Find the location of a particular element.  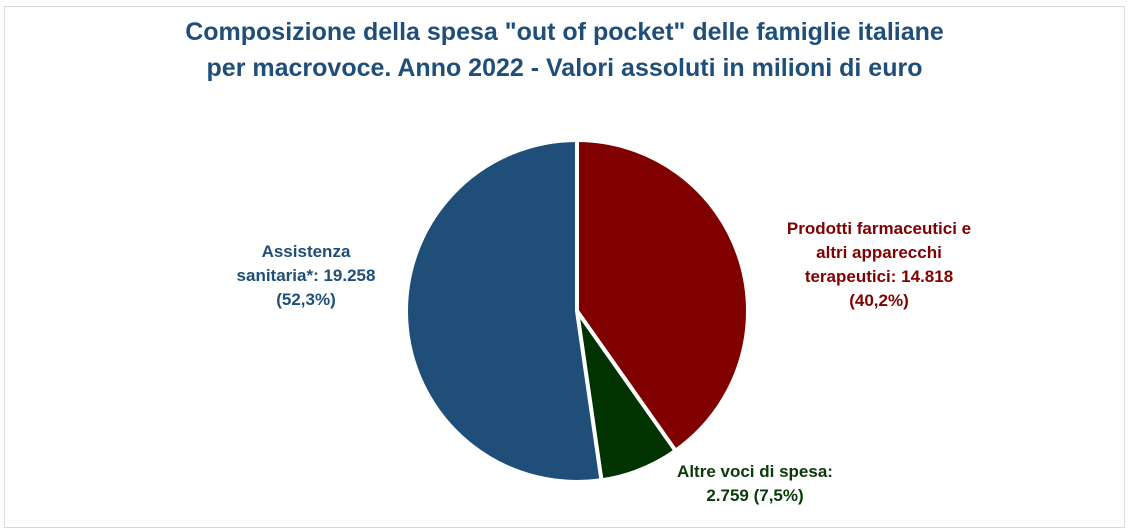

pie-slice-prodotti-farmaceutici is located at coordinates (662, 295).